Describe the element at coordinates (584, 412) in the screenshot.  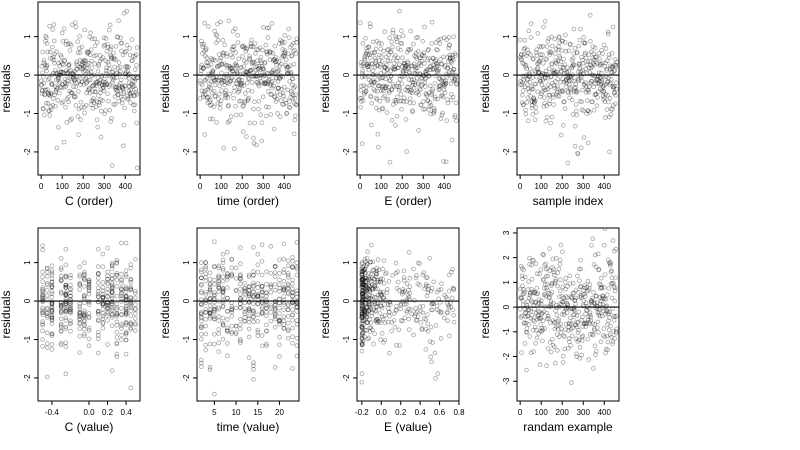
I see `x-tick-label: 300` at that location.